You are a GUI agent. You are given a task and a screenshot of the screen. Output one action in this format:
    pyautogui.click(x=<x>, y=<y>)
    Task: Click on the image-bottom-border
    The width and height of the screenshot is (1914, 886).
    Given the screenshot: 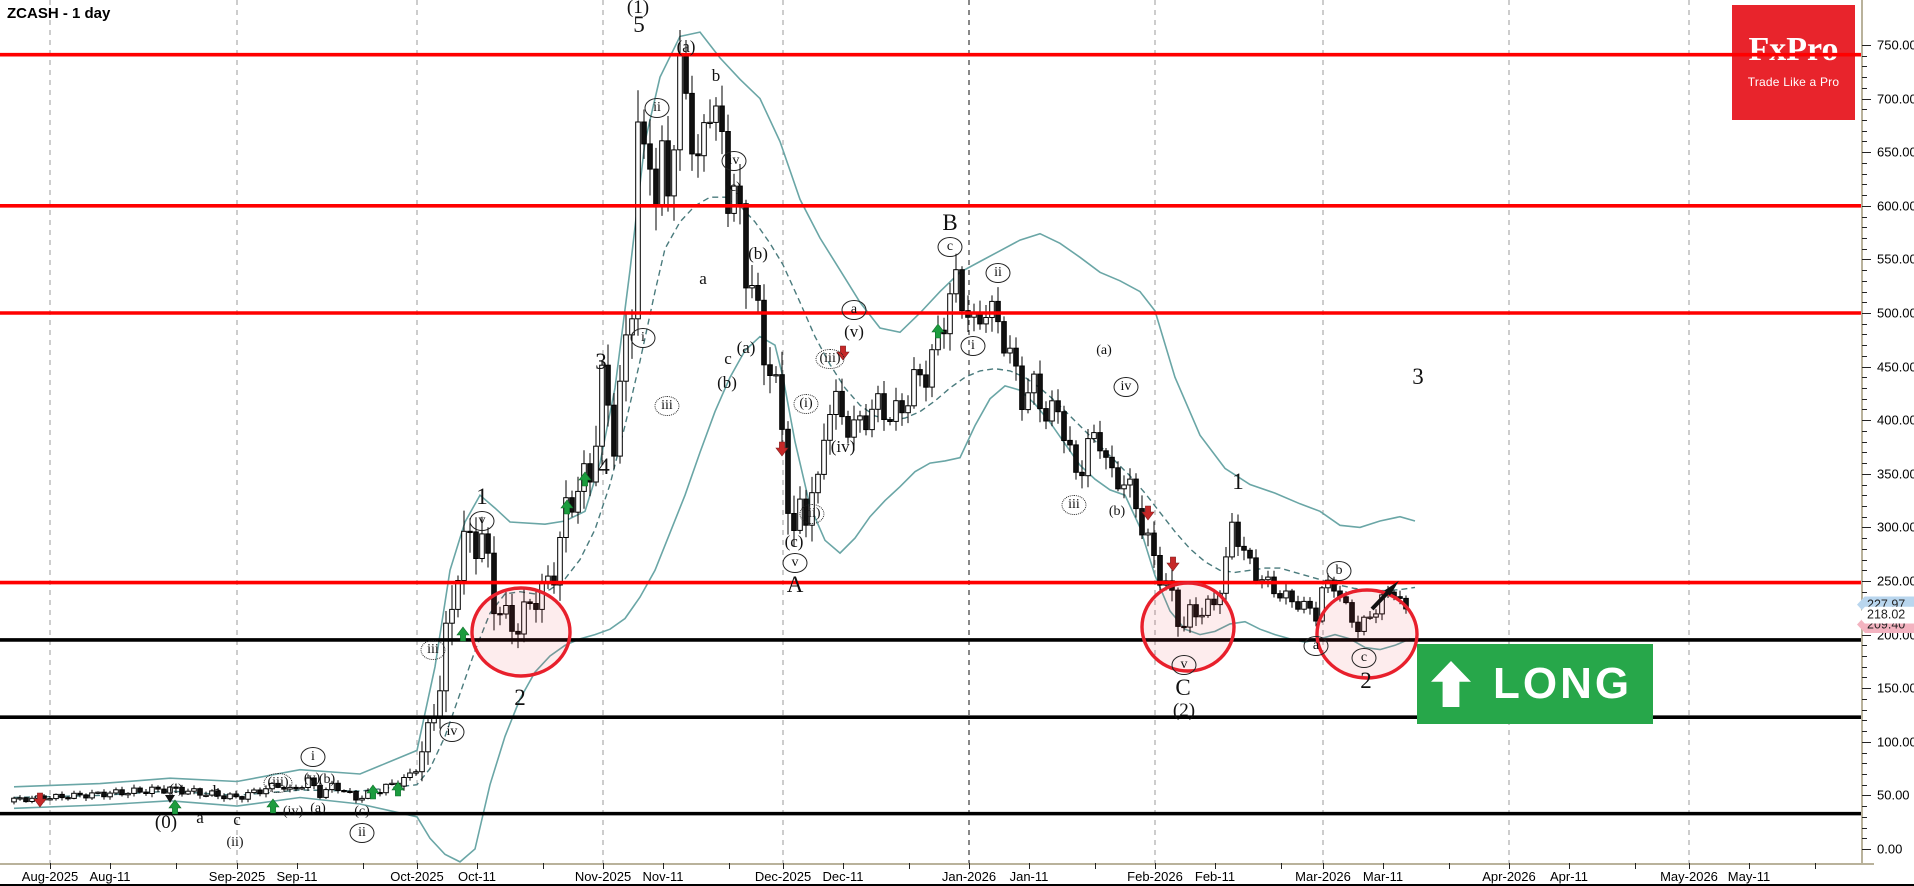 What is the action you would take?
    pyautogui.click(x=957, y=885)
    